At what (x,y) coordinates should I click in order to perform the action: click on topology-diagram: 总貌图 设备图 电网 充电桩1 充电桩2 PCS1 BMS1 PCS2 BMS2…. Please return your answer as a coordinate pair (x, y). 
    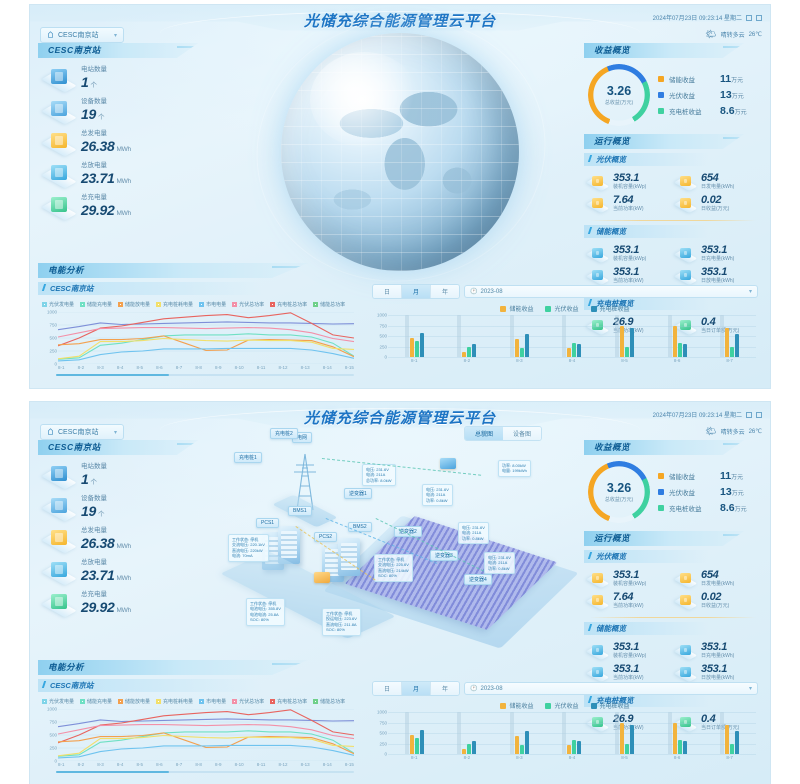
    Looking at the image, I should click on (403, 542).